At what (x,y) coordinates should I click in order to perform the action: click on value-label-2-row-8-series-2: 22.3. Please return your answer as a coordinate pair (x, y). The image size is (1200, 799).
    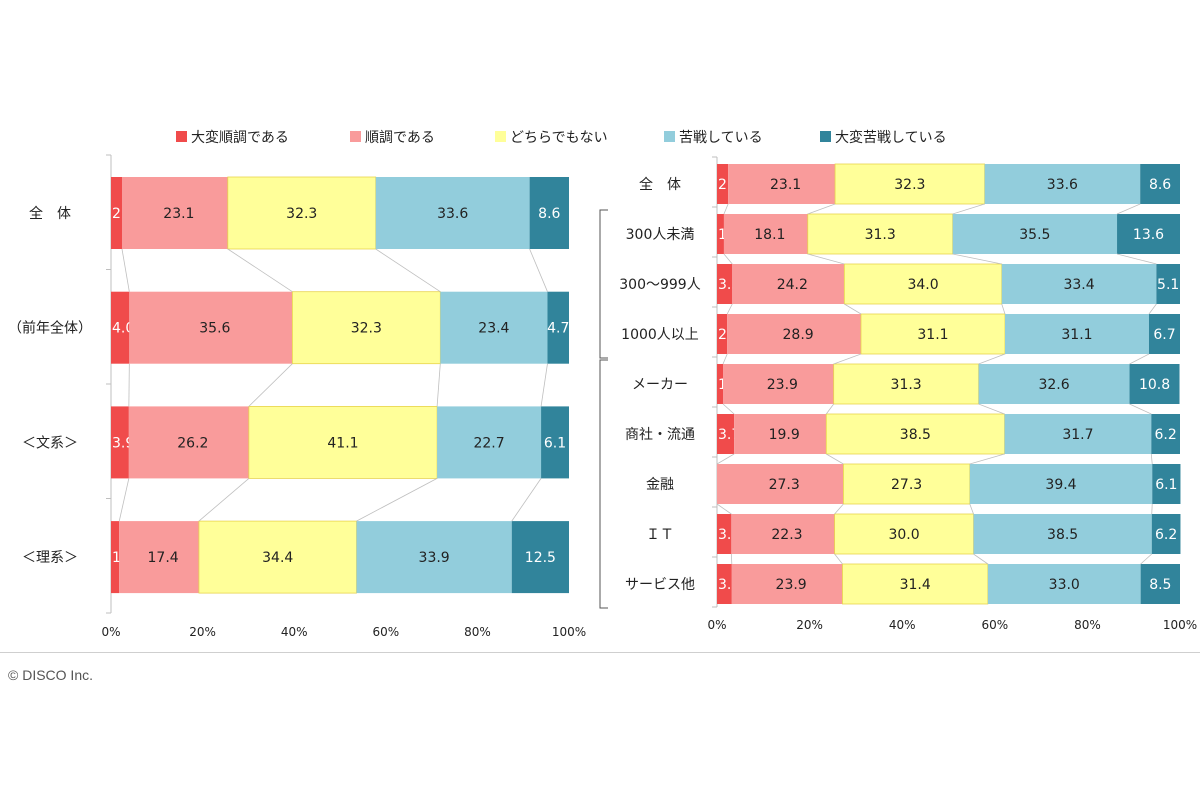
    Looking at the image, I should click on (786, 535).